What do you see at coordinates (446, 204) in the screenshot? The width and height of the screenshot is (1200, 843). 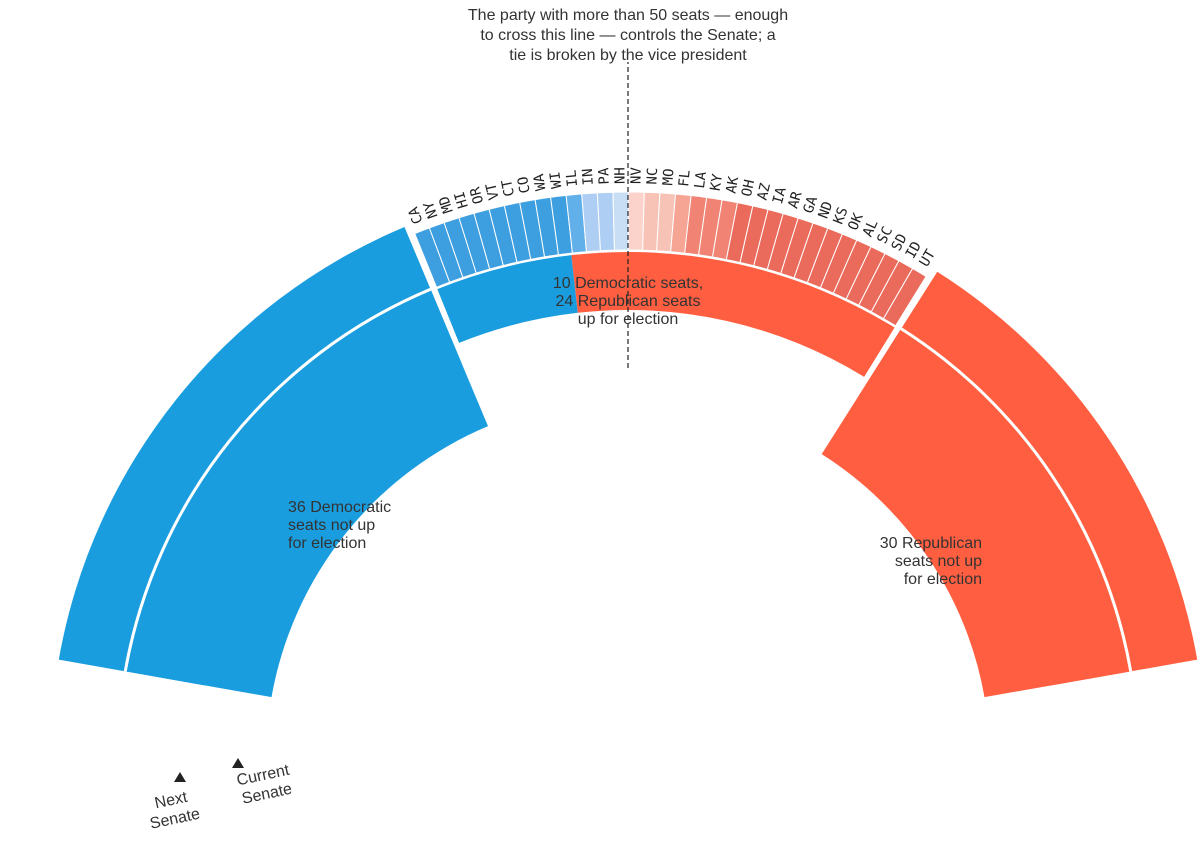 I see `state-label-md: MD` at bounding box center [446, 204].